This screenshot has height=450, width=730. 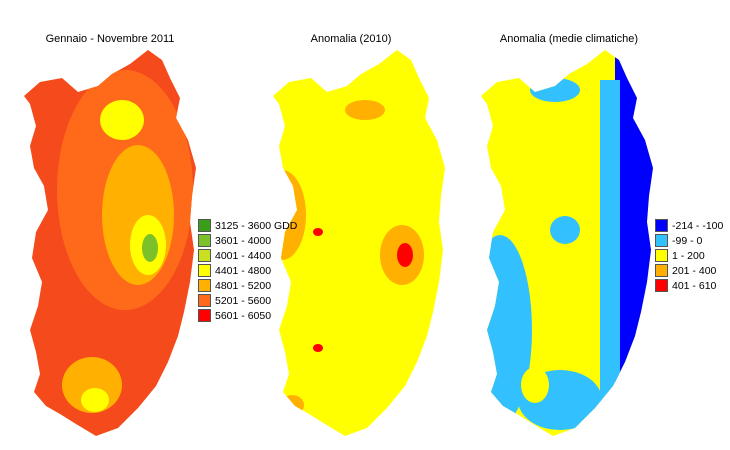 What do you see at coordinates (243, 270) in the screenshot?
I see `legend-label: 4401 - 4800` at bounding box center [243, 270].